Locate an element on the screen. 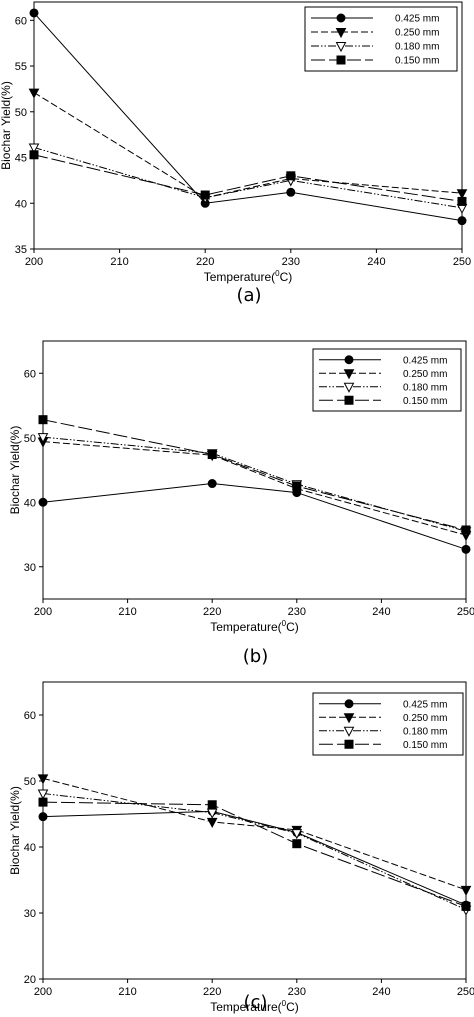  y-tick-label: 35 is located at coordinates (21, 250).